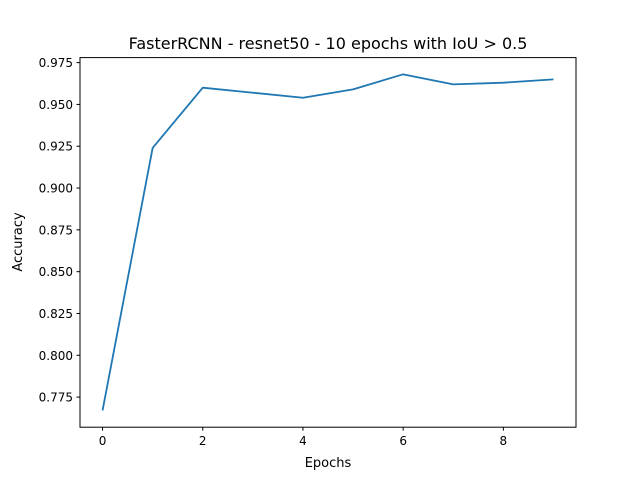 The height and width of the screenshot is (480, 640). What do you see at coordinates (56, 105) in the screenshot?
I see `y-tick-label: 0.950` at bounding box center [56, 105].